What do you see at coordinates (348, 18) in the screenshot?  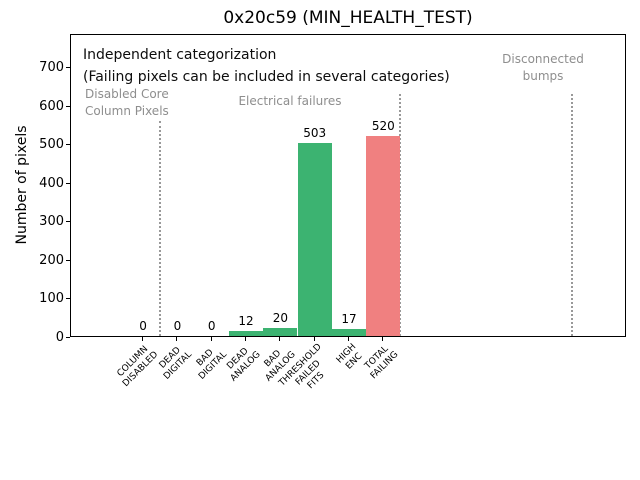 I see `chart-title: 0x20c59 (MIN_HEALTH_TEST)` at bounding box center [348, 18].